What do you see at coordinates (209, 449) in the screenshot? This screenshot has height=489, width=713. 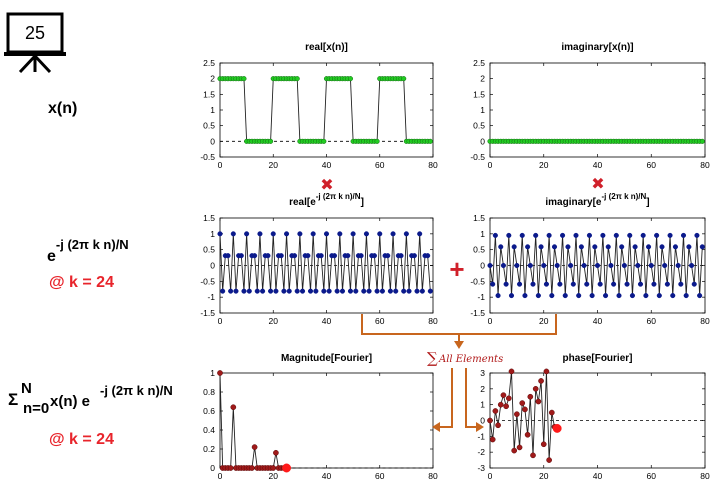 I see `y-tick-label: 0.2` at bounding box center [209, 449].